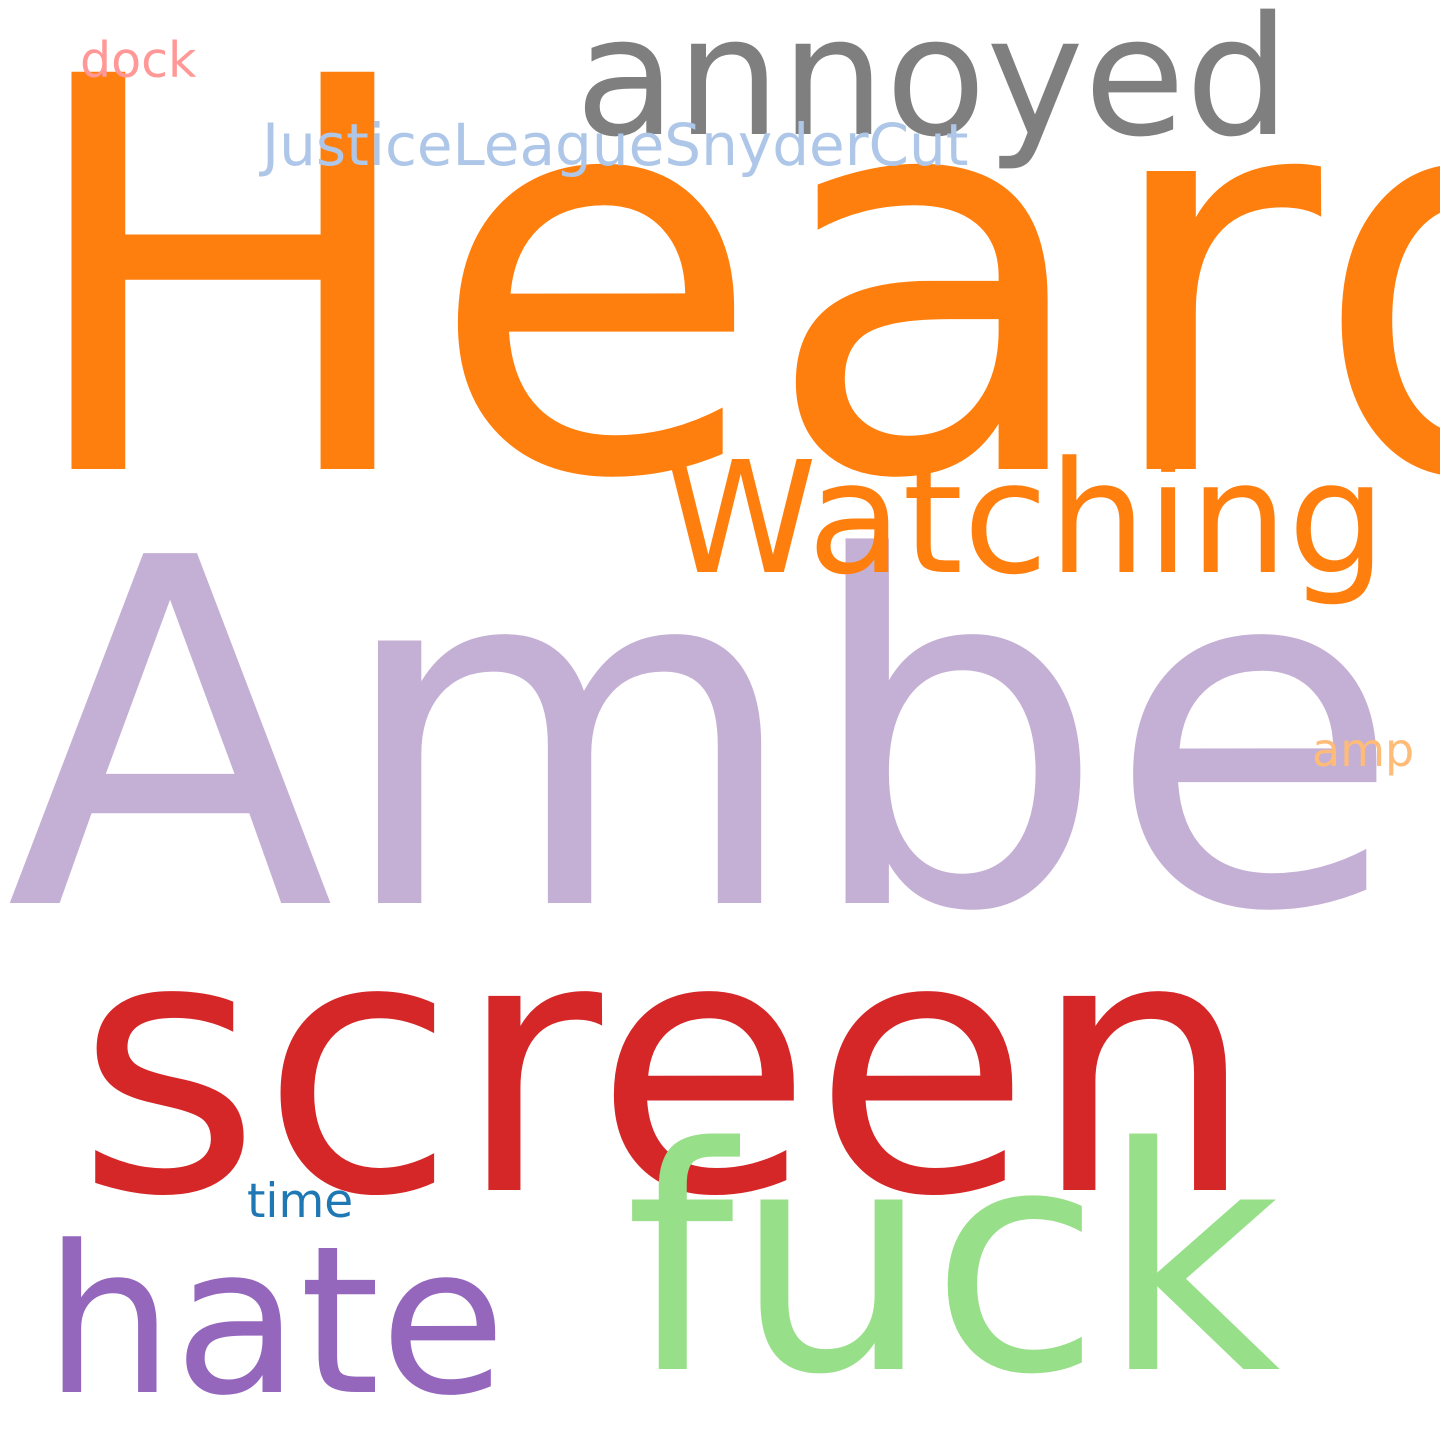  What do you see at coordinates (275, 1321) in the screenshot?
I see `word-hate: hate` at bounding box center [275, 1321].